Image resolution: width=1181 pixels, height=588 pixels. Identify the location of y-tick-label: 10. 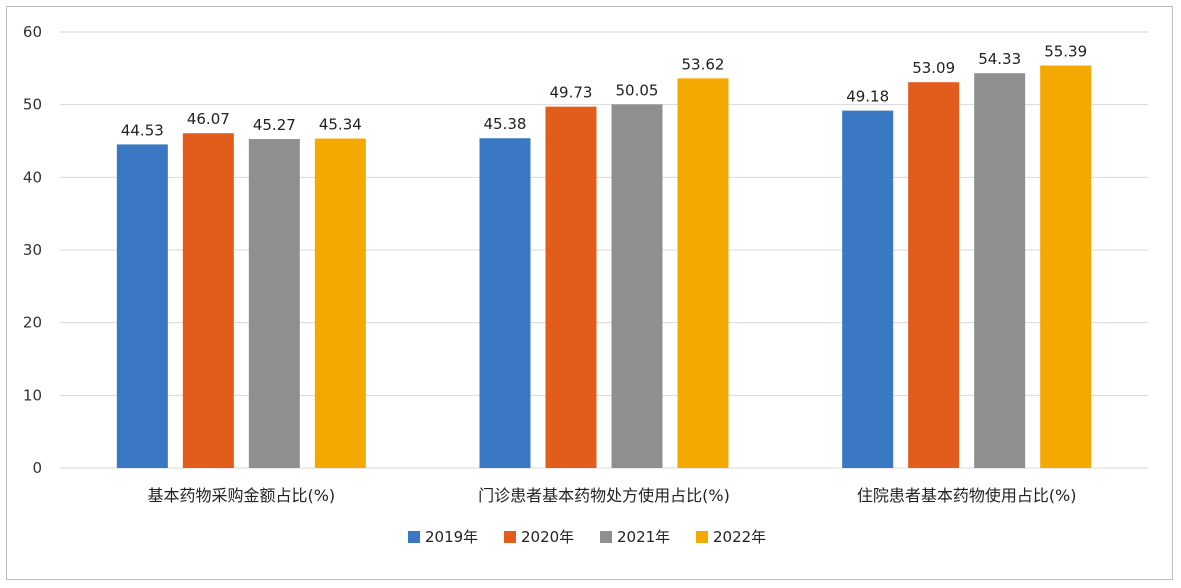
(32, 395).